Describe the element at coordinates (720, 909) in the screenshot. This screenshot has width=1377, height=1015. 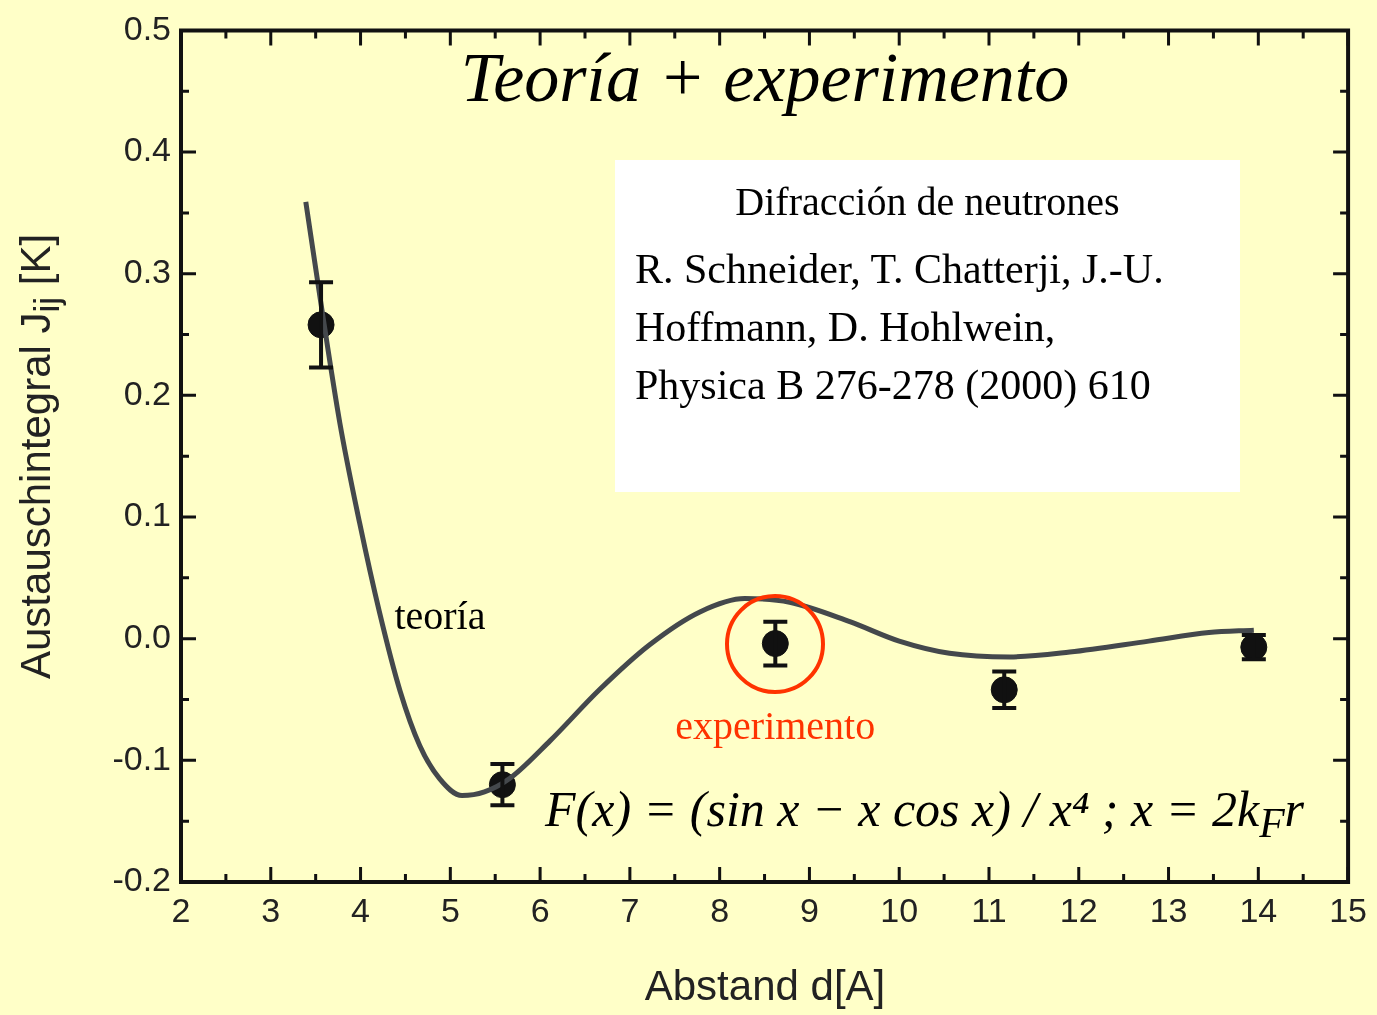
I see `x-tick-label: 8` at that location.